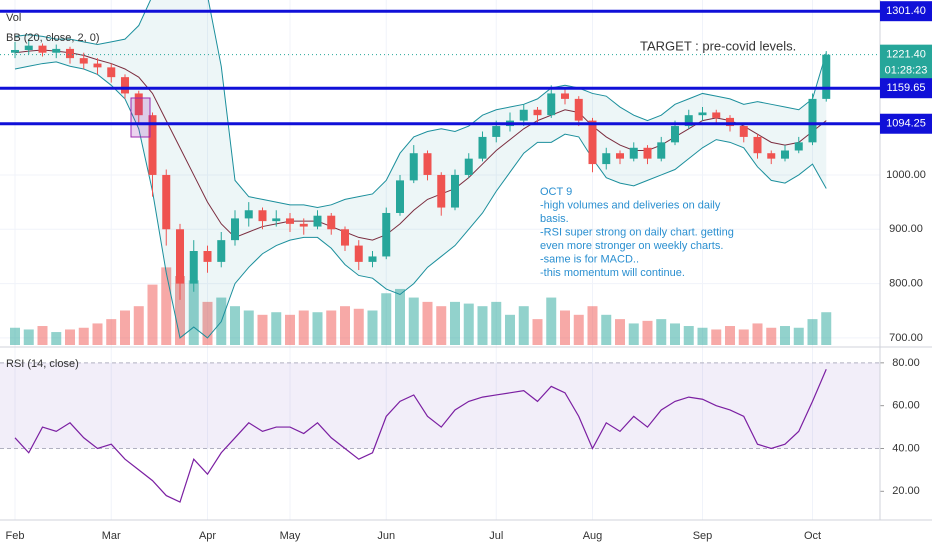  Describe the element at coordinates (53, 38) in the screenshot. I see `bb-legend: BB (20, close, 2, 0)` at that location.